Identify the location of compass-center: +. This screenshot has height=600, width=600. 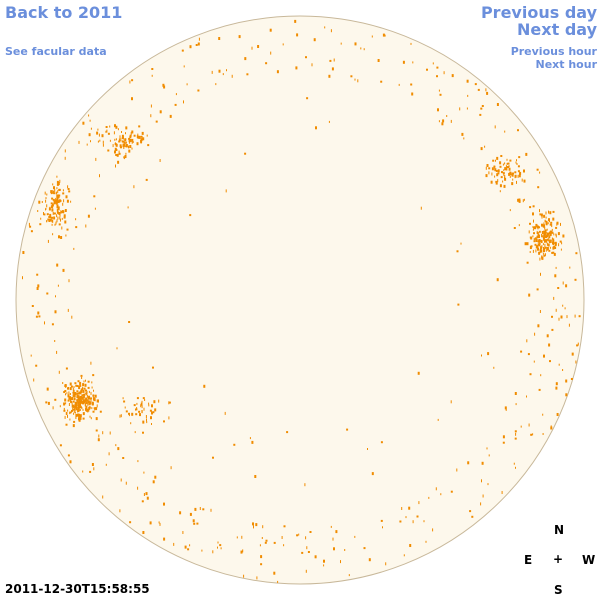
(558, 559).